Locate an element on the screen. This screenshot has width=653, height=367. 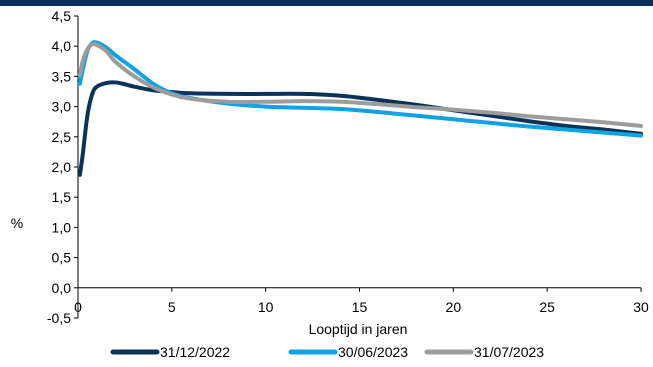
y-tick-labels: -0,5 0,0 0,5 1,0 1,5 2,0 2,5 3,0 3,5 4,0 4,5 is located at coordinates (62, 167).